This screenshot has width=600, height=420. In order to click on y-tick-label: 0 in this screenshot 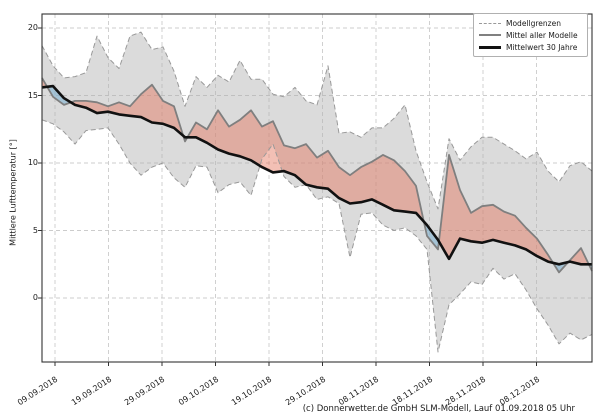, I will do `click(35, 297)`.